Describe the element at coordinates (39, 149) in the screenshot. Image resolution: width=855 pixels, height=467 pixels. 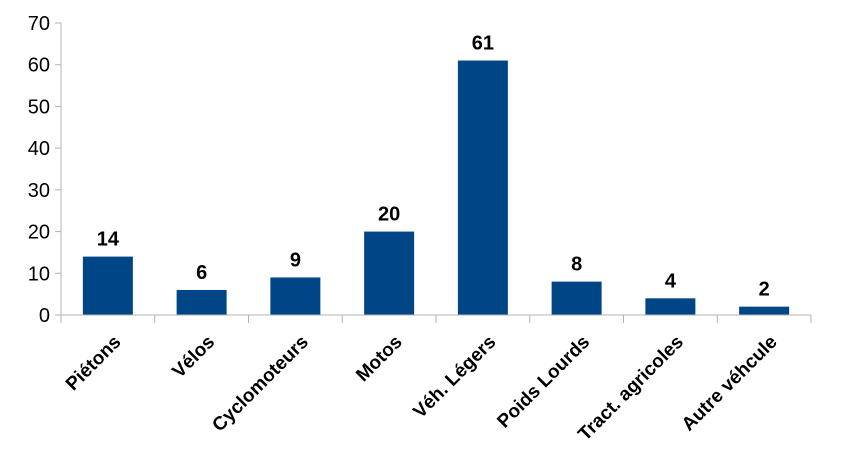
I see `y-tick-label: 40` at that location.